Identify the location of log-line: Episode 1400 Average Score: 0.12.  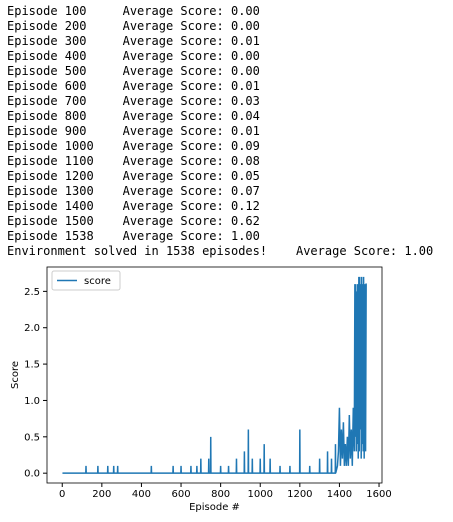
(133, 206).